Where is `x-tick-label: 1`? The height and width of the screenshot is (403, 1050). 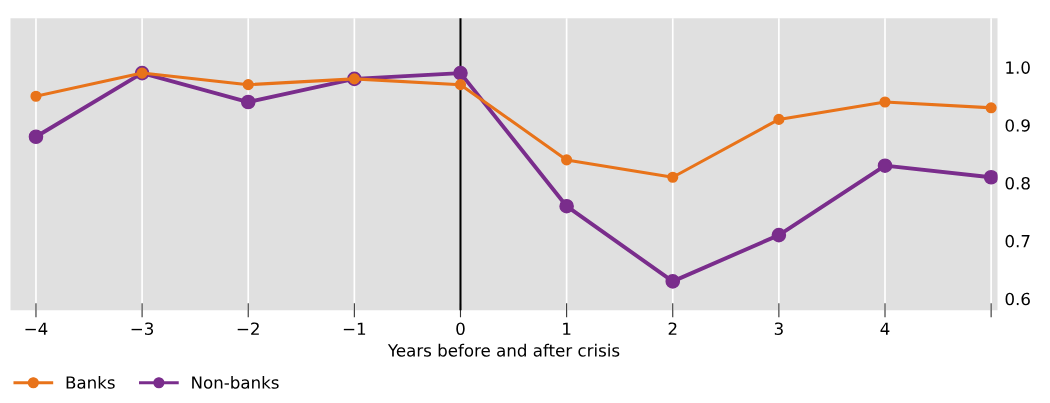
x-tick-label: 1 is located at coordinates (567, 328).